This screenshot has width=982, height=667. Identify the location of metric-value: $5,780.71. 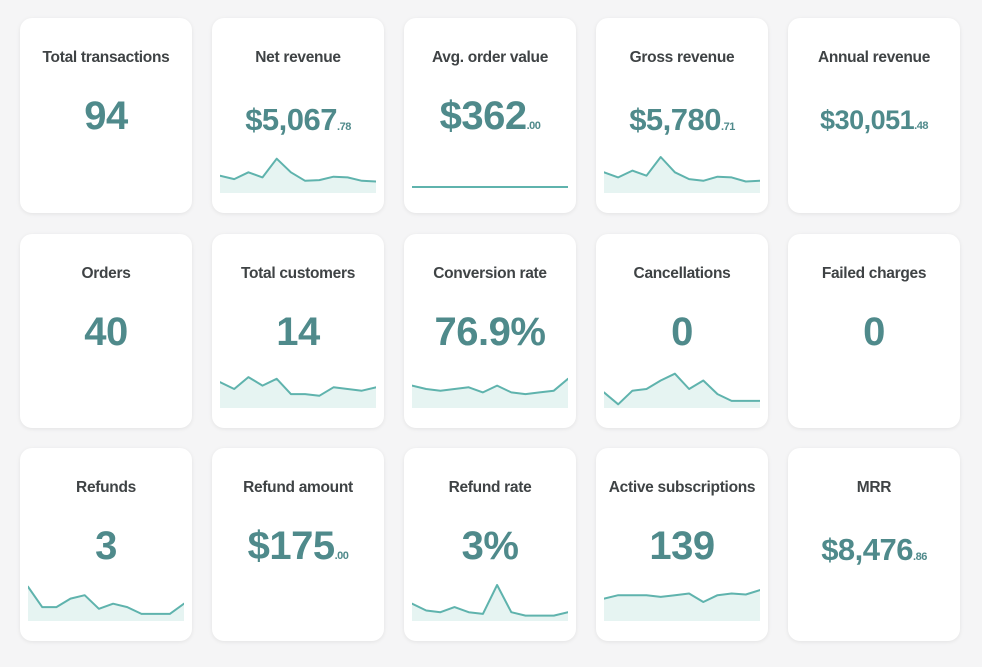
(682, 123).